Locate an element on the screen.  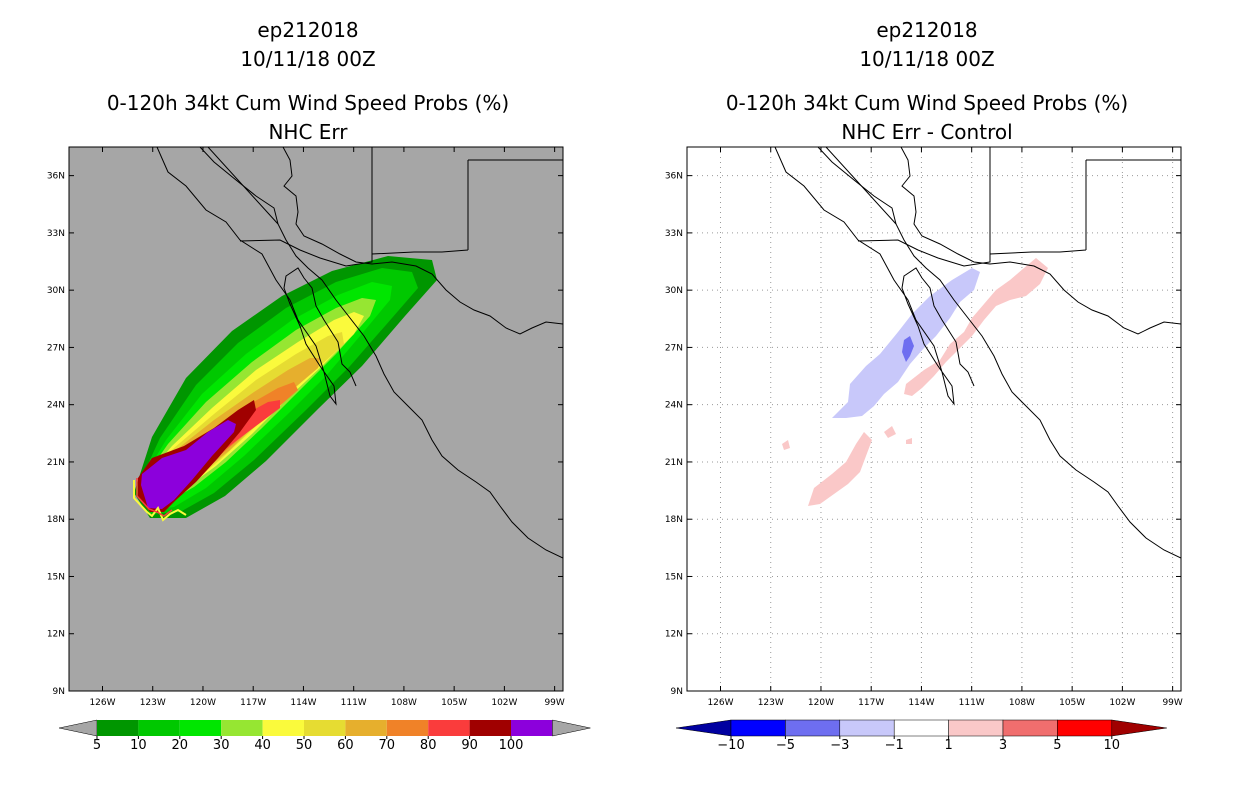
y-tick-label: 15N is located at coordinates (56, 577).